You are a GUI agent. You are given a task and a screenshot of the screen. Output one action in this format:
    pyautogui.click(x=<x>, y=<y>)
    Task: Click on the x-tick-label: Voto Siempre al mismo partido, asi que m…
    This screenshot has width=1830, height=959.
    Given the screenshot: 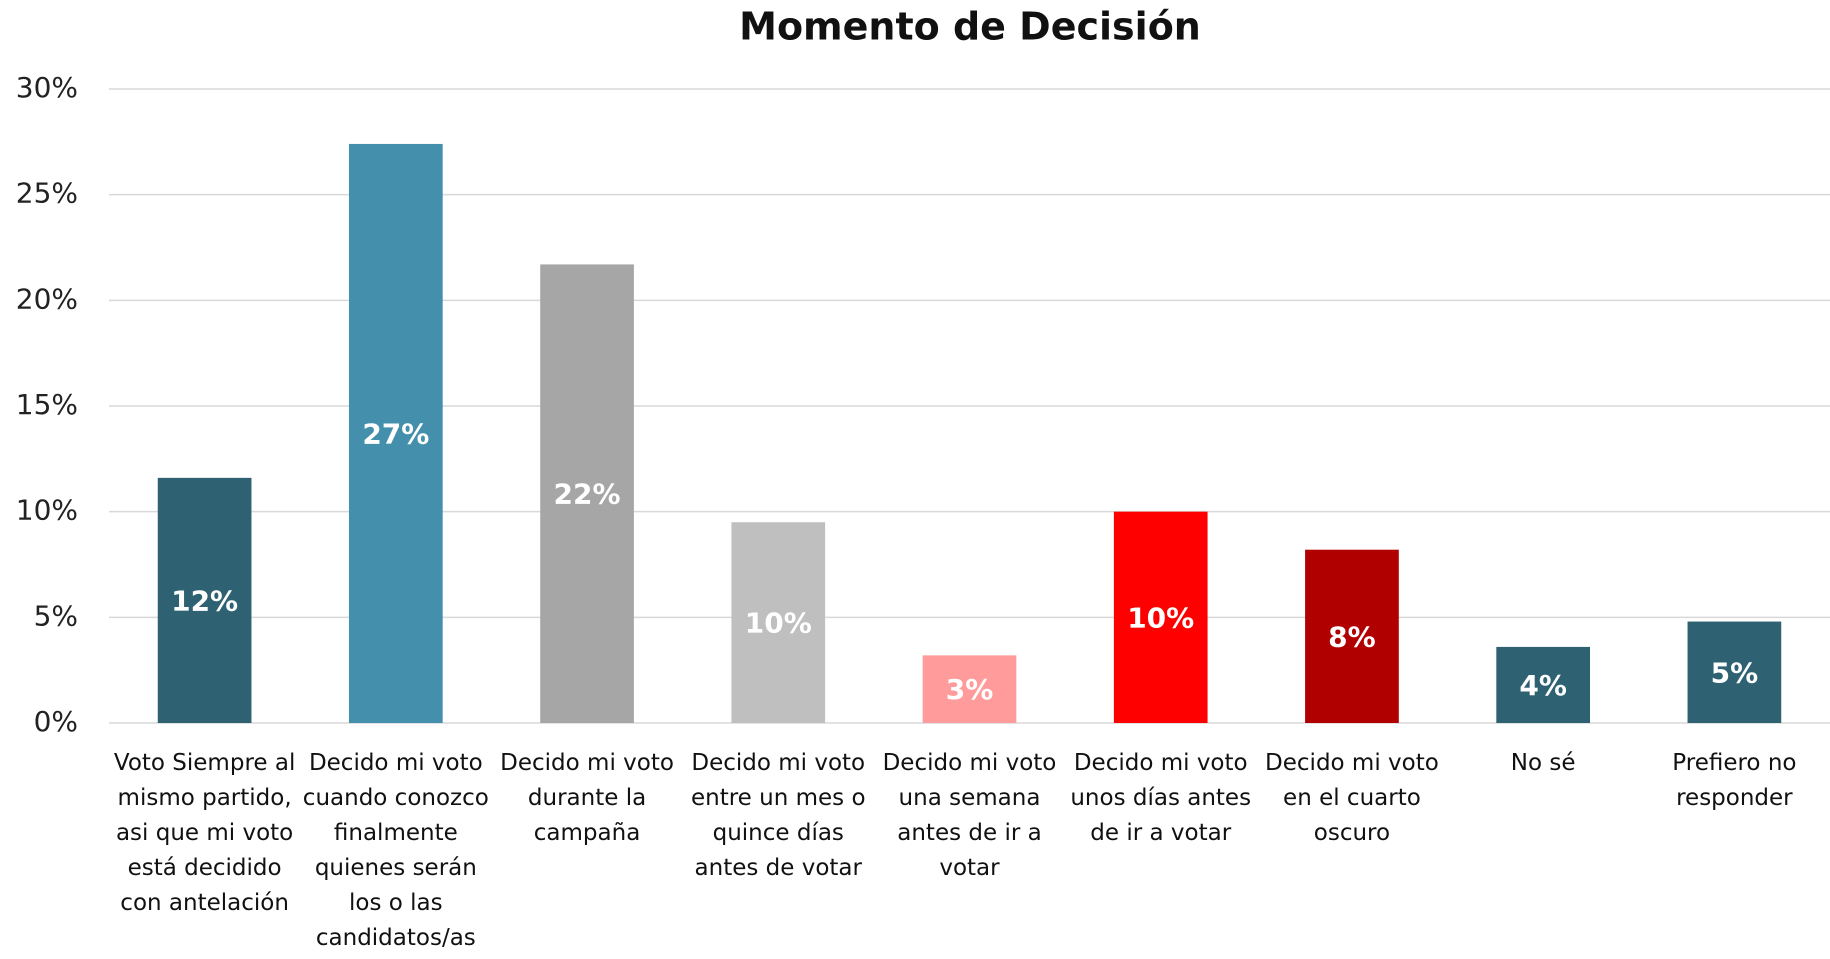 What is the action you would take?
    pyautogui.click(x=204, y=833)
    